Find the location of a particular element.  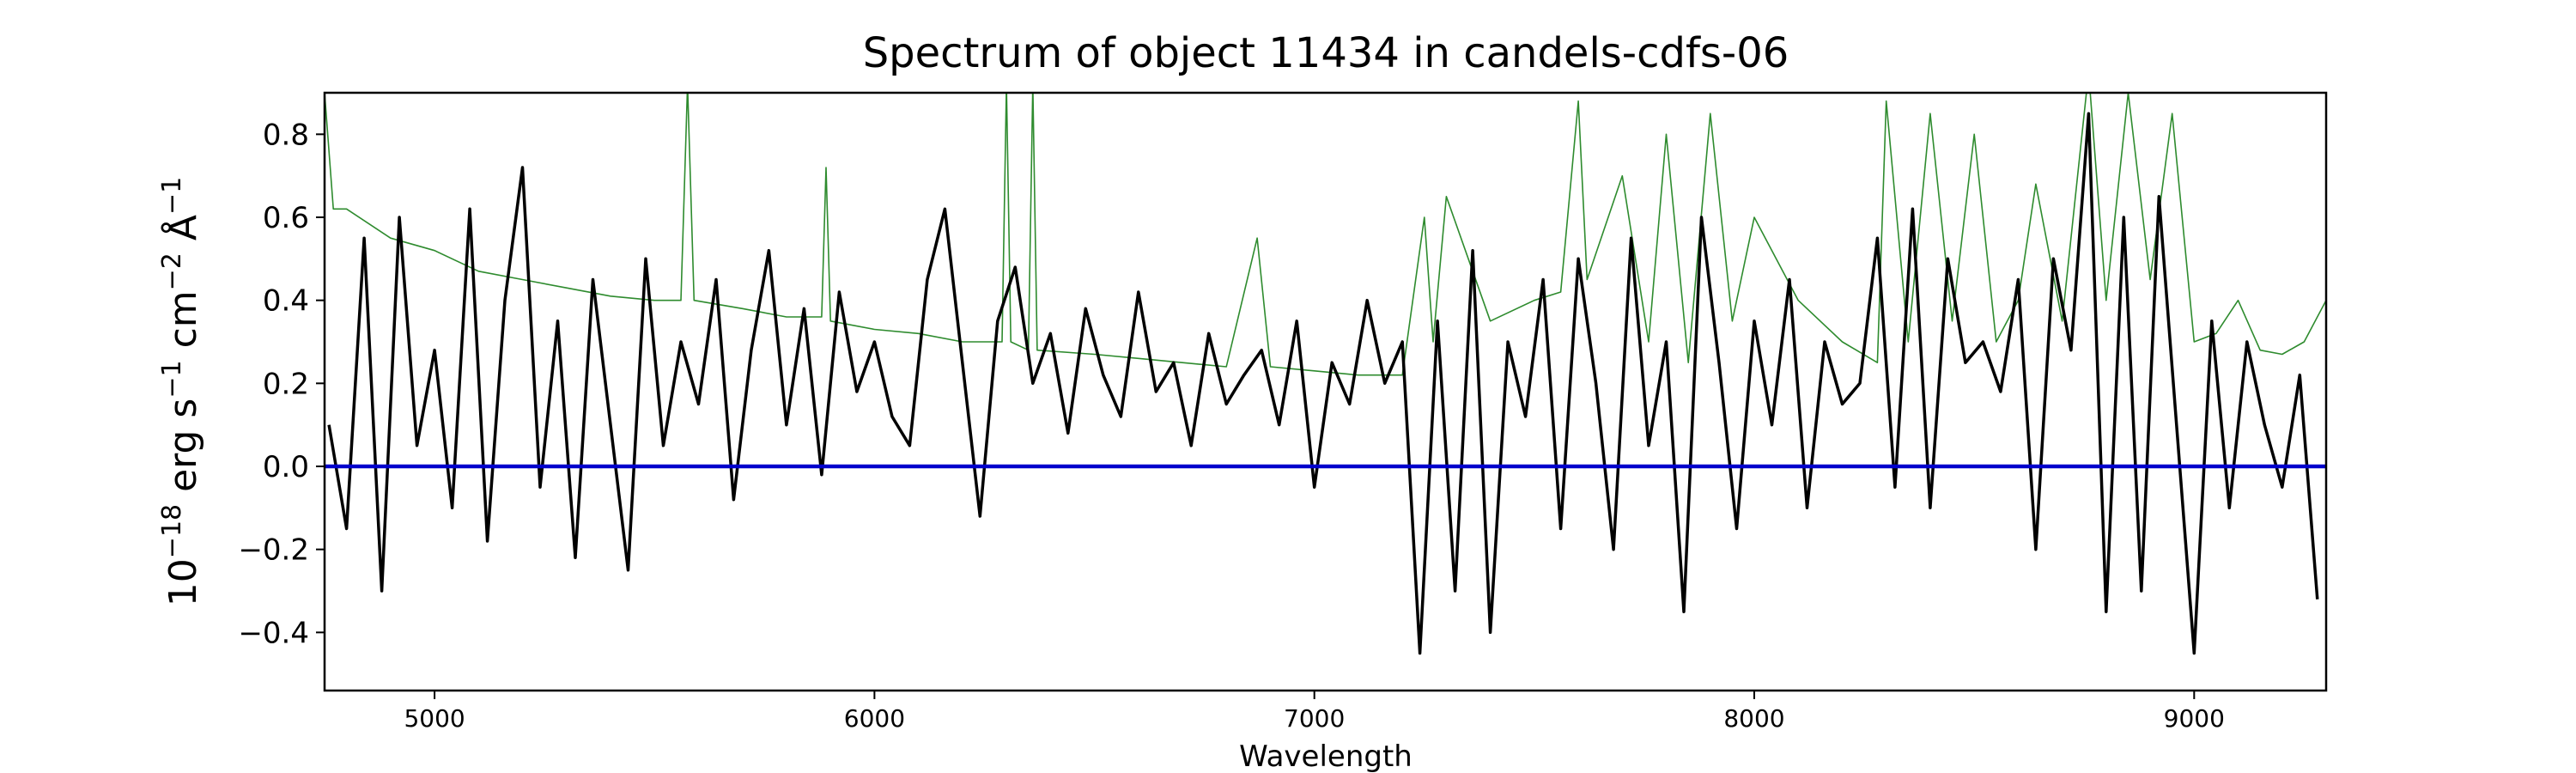

y-label-unit-3: Å is located at coordinates (182, 234).